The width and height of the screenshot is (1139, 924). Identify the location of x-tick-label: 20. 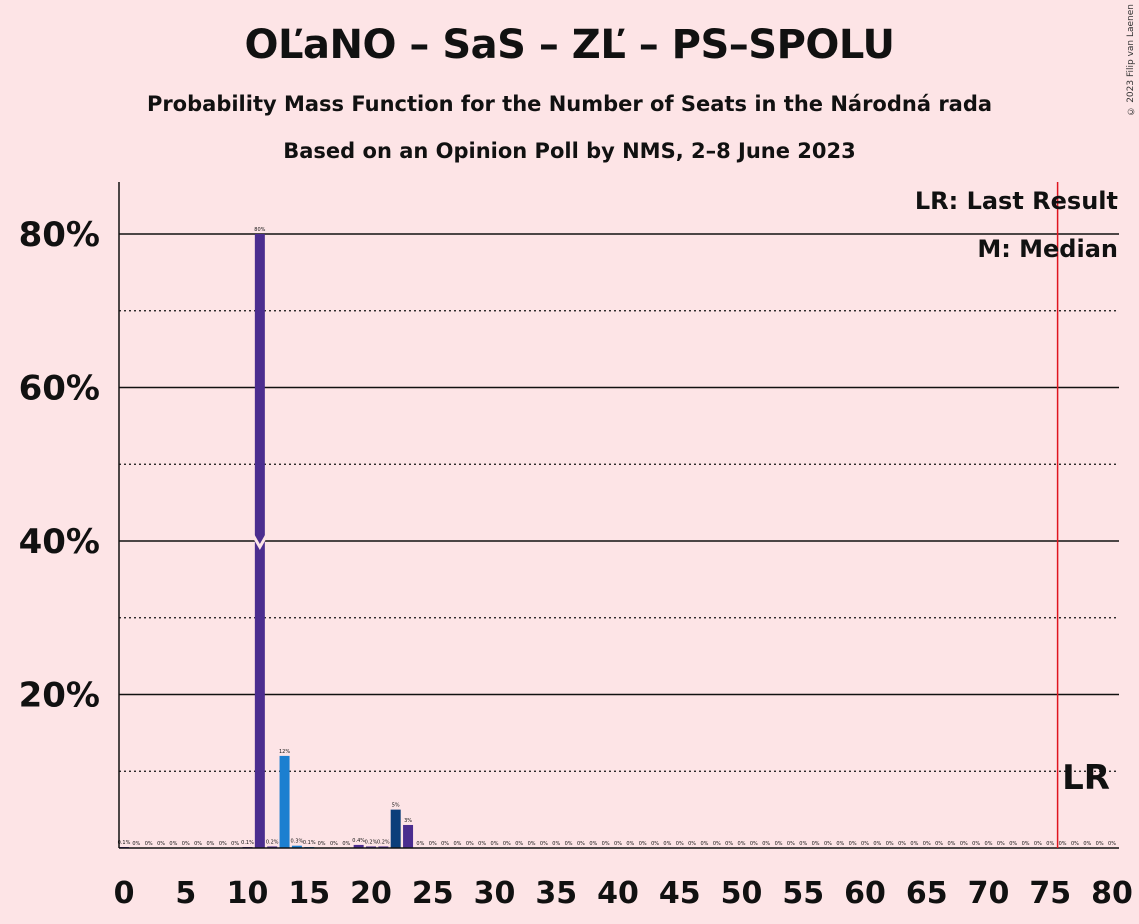
(371, 893).